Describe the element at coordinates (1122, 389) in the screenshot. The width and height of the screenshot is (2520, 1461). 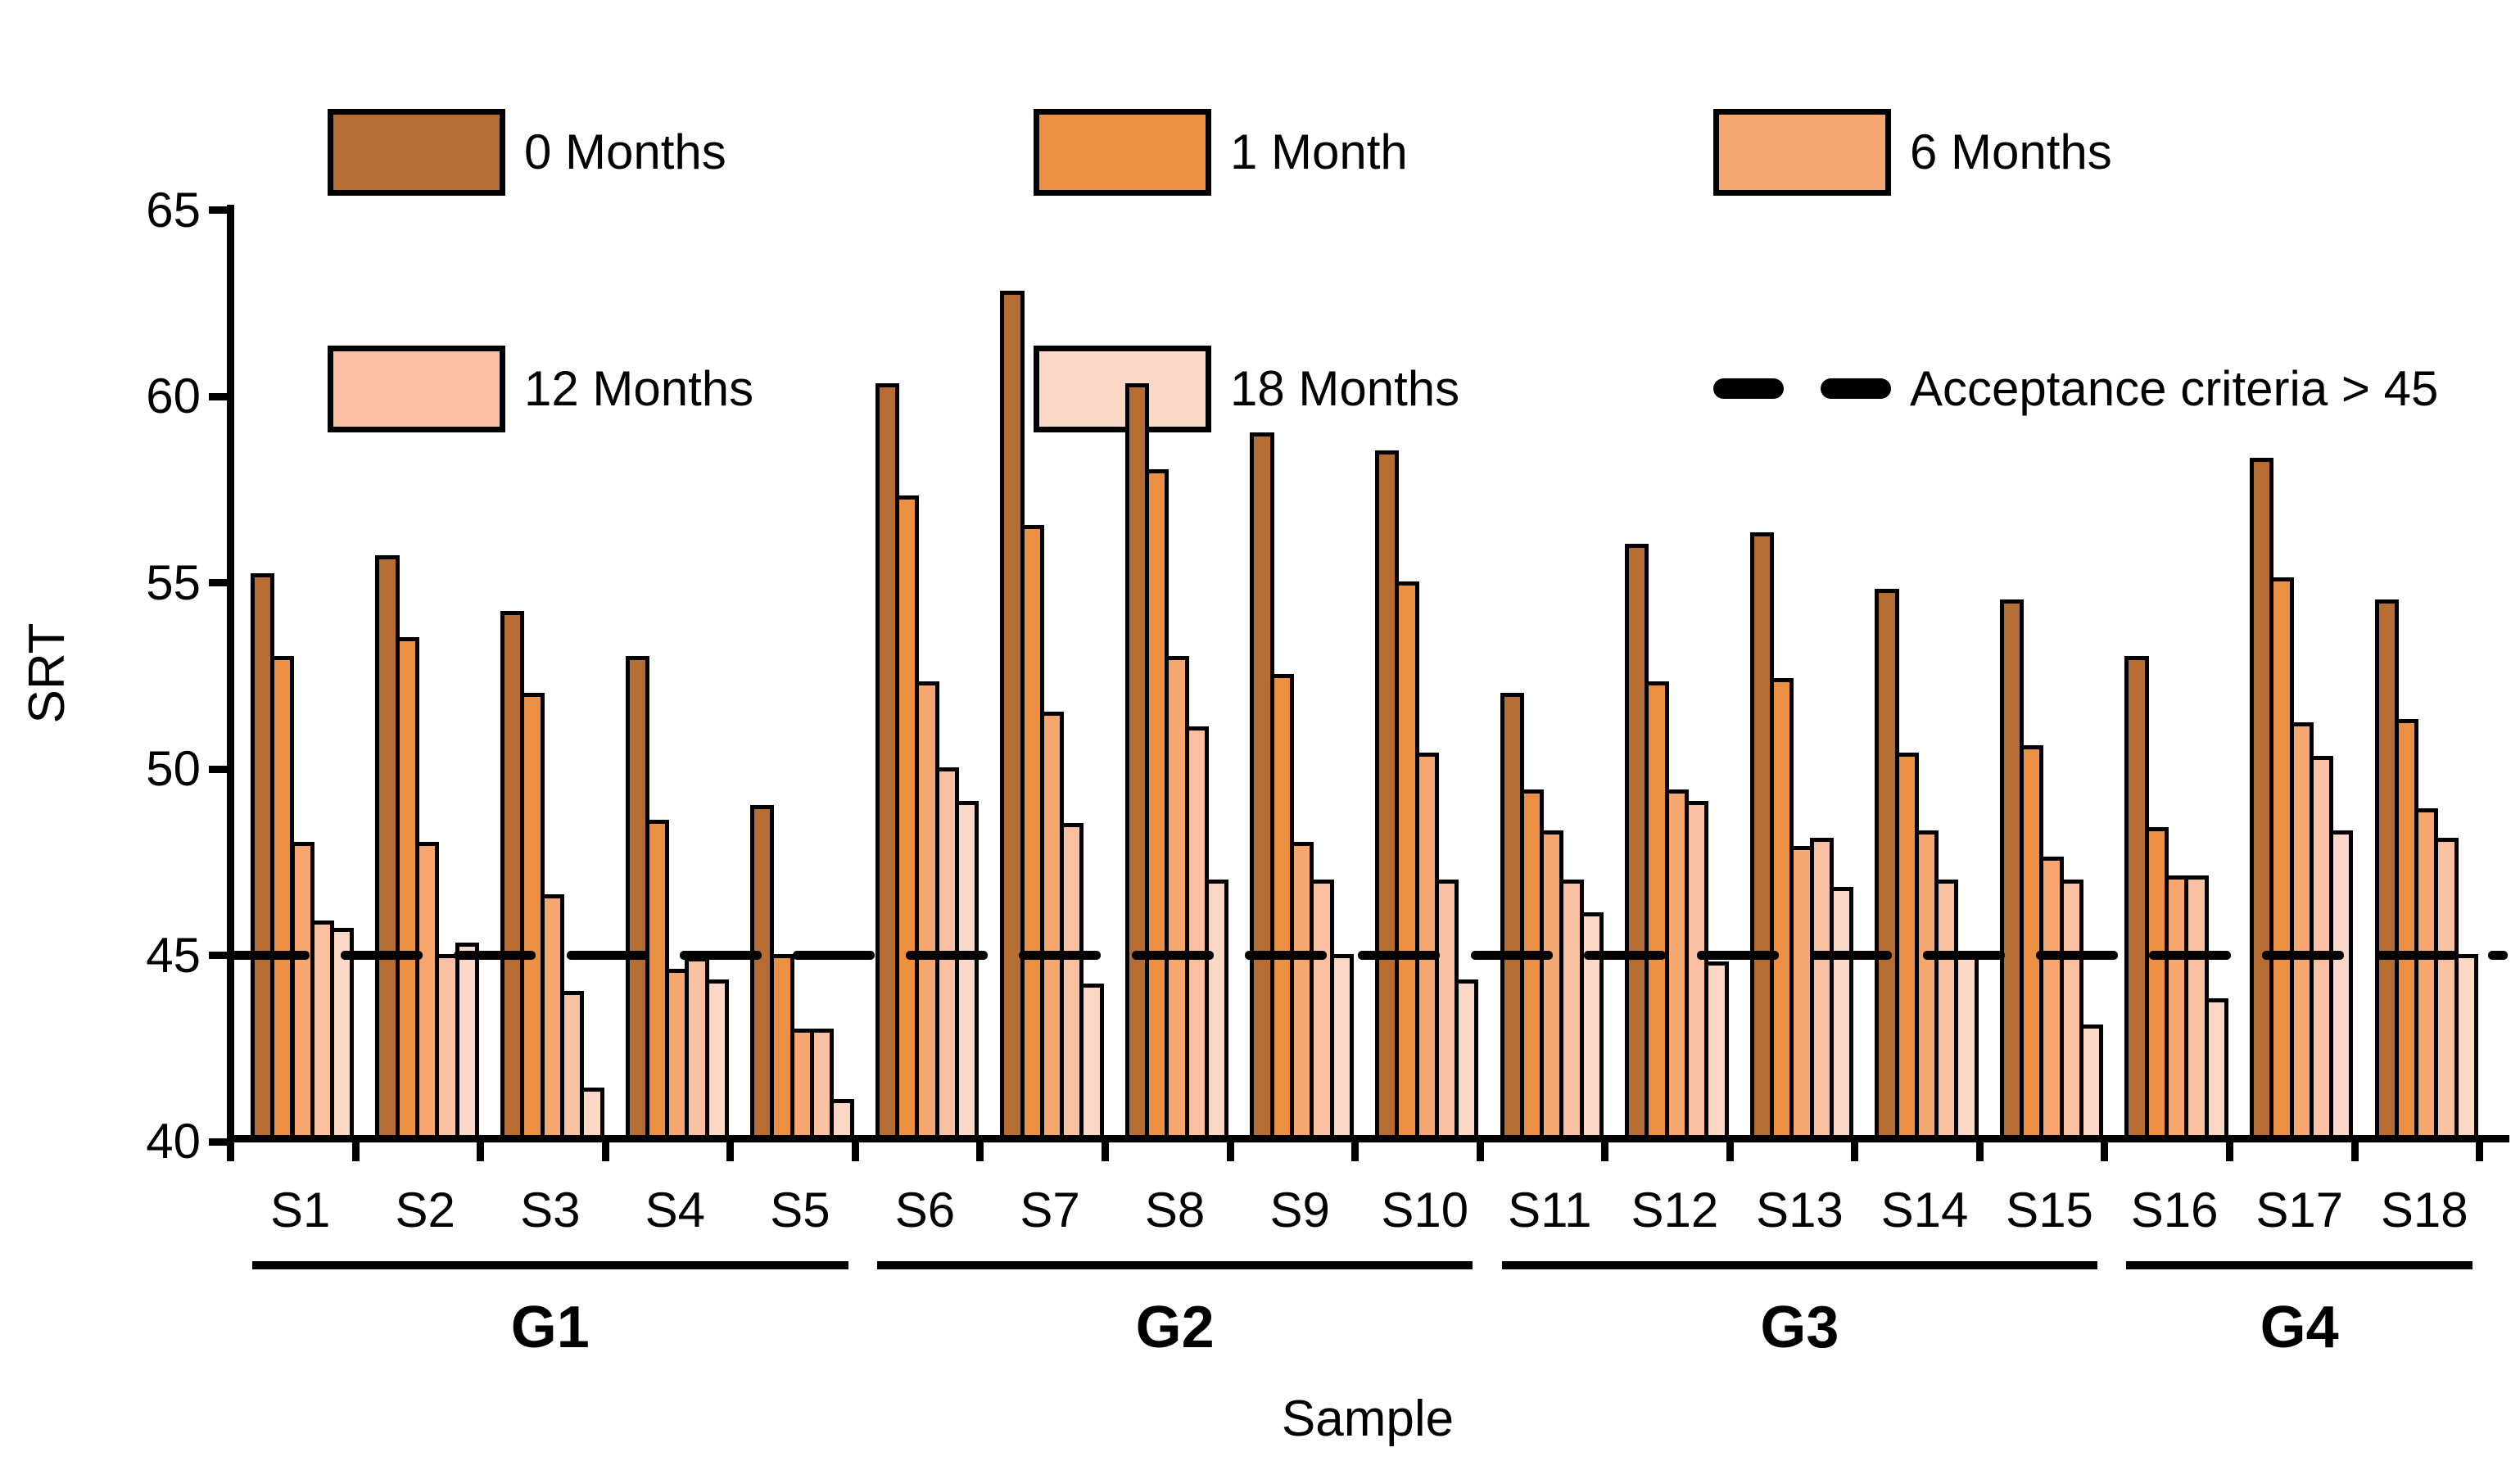
I see `legend-swatch-18-months` at that location.